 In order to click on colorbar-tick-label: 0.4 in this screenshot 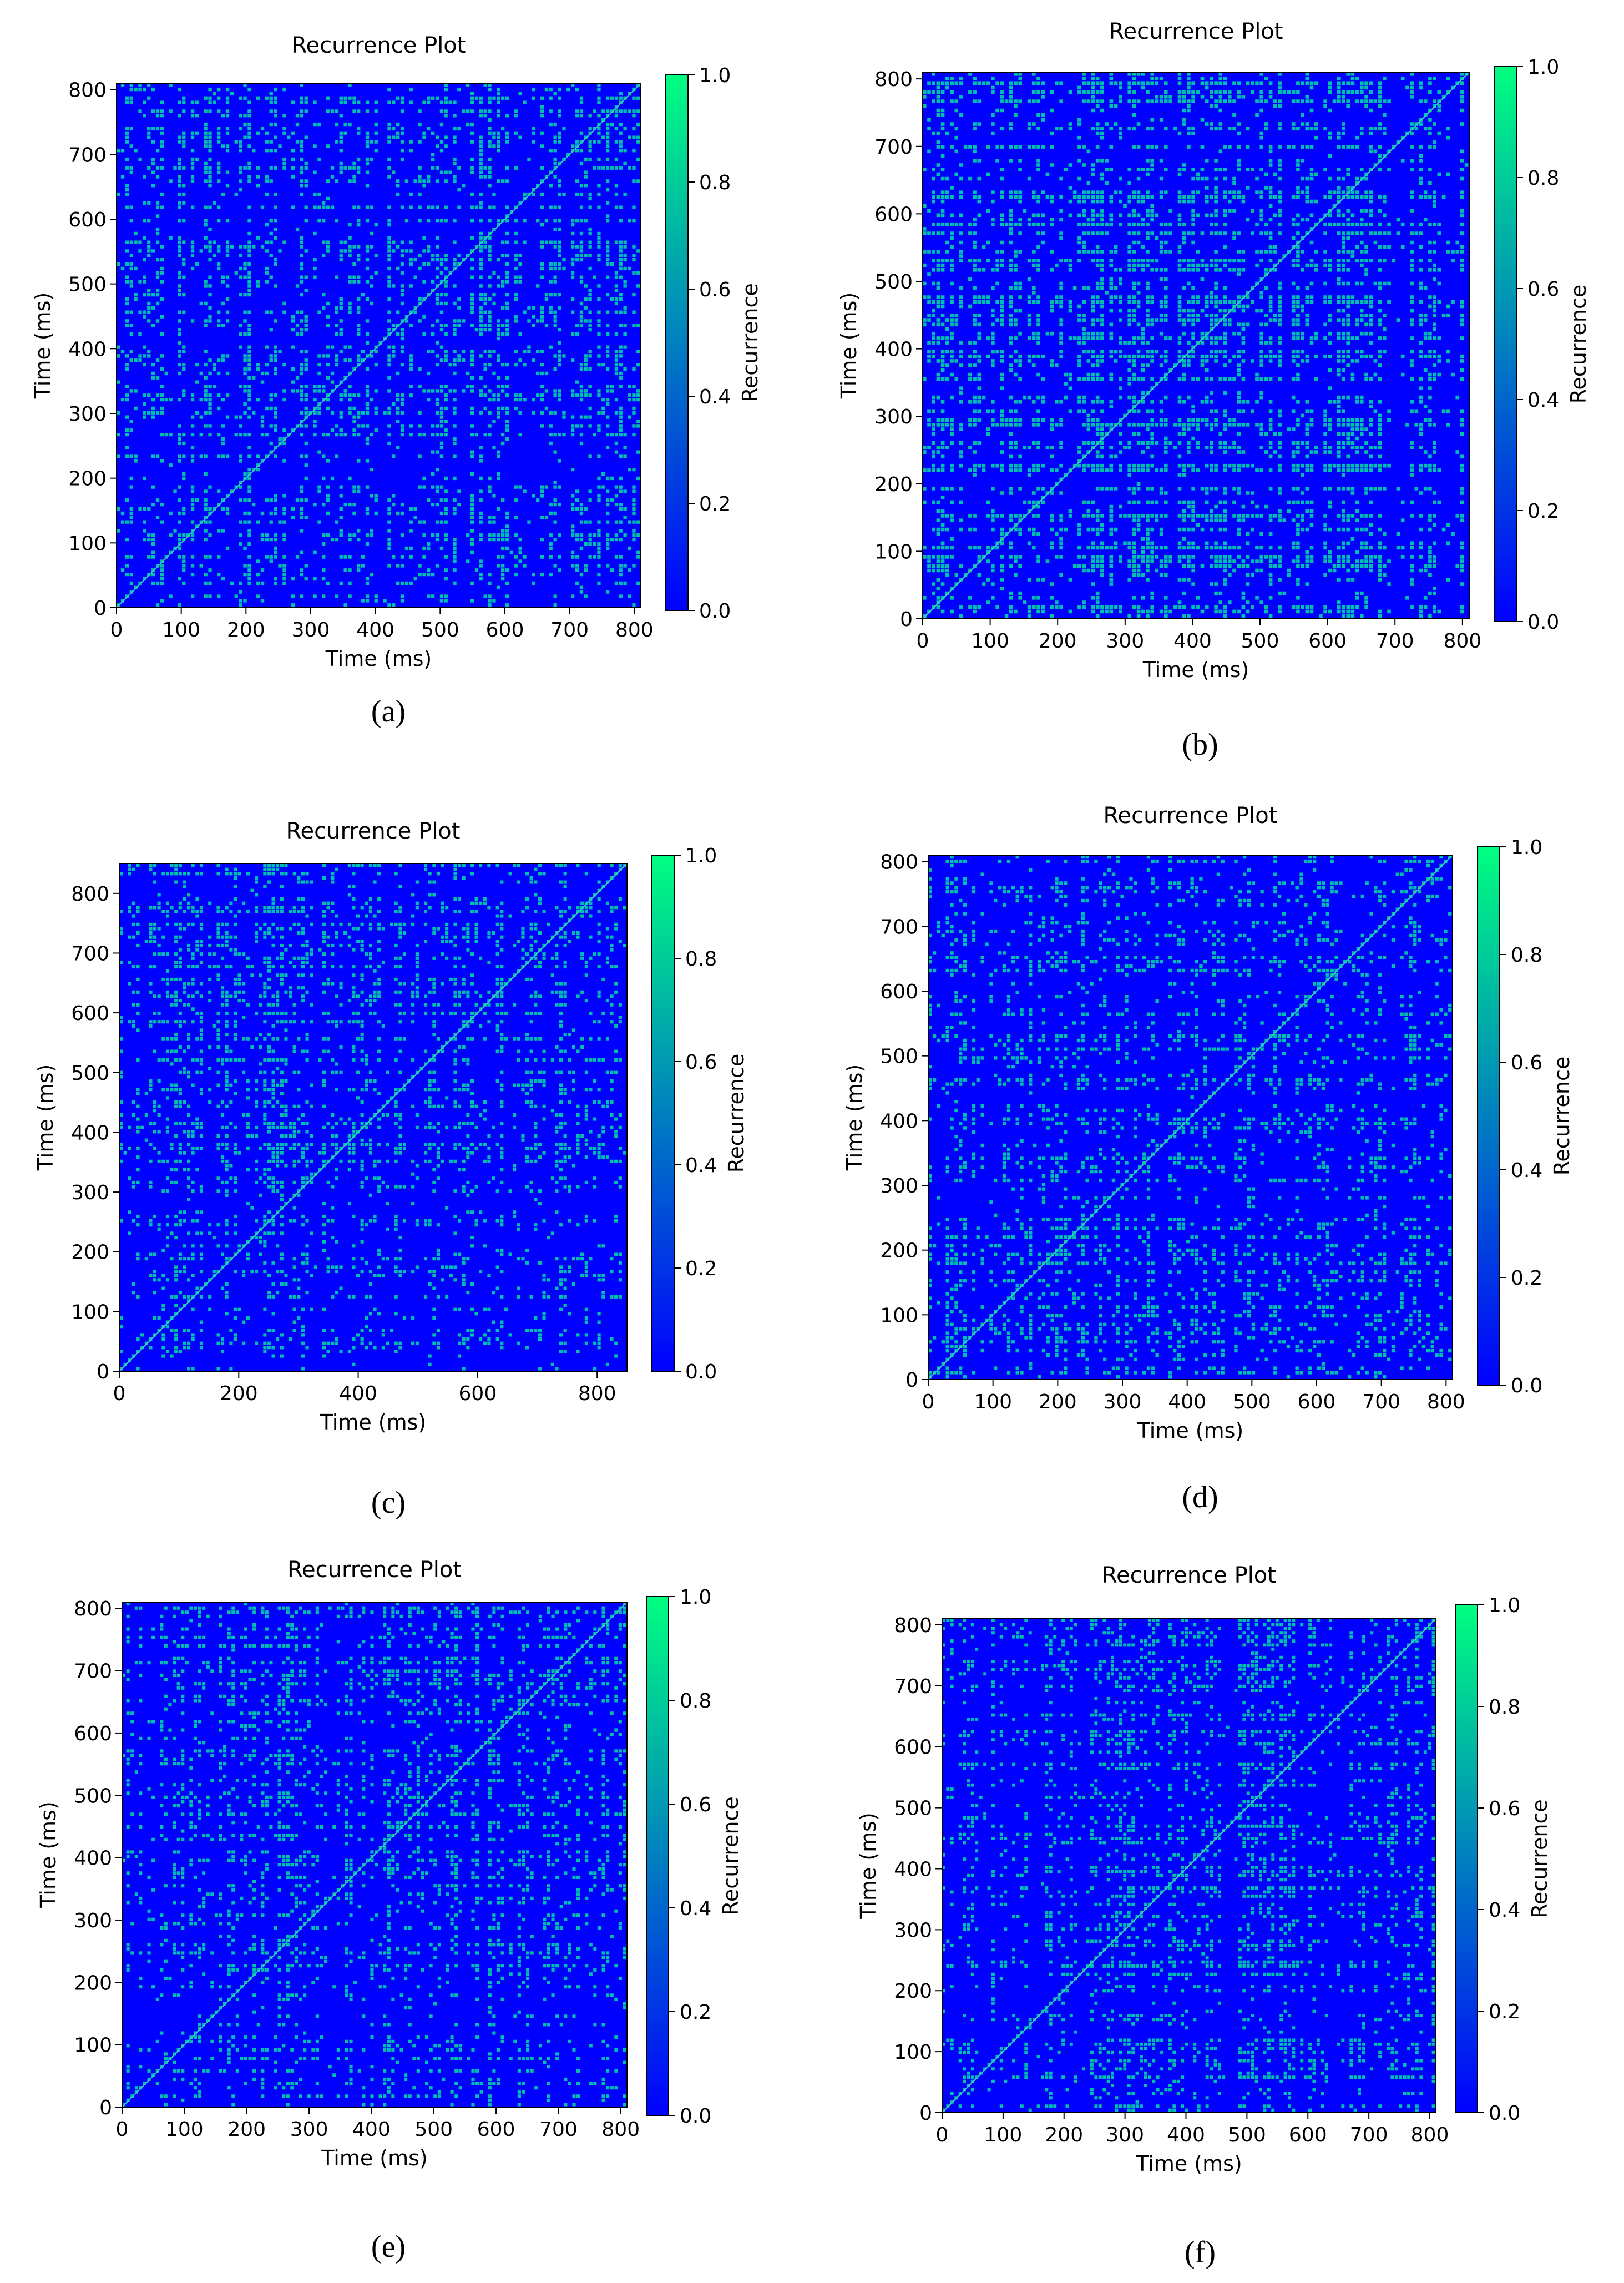, I will do `click(1543, 400)`.